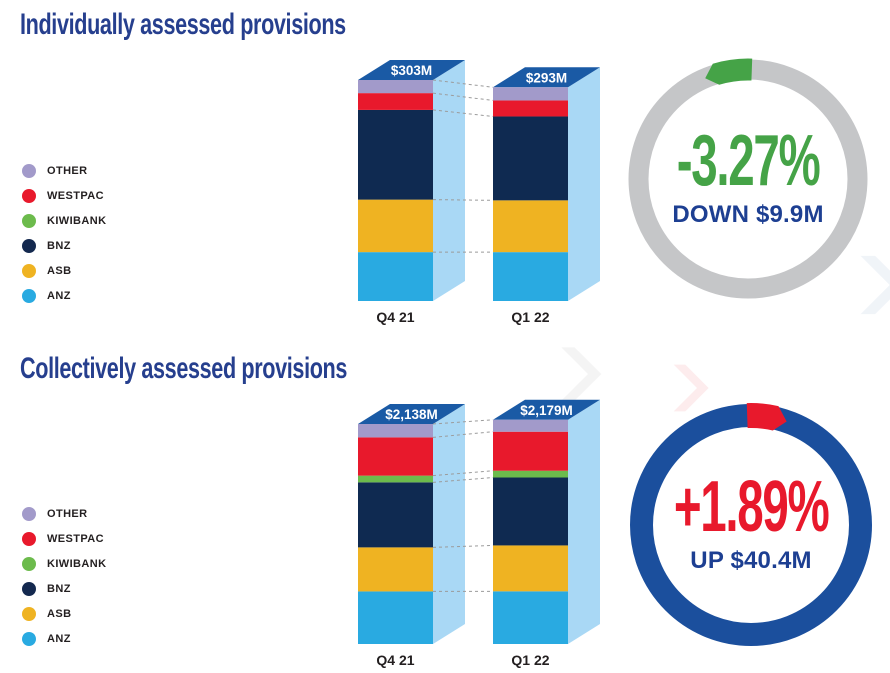 The image size is (890, 673). I want to click on stacked-bar-chart-collective: $2,138M Q4 21 $2,179M Q1 22, so click(479, 533).